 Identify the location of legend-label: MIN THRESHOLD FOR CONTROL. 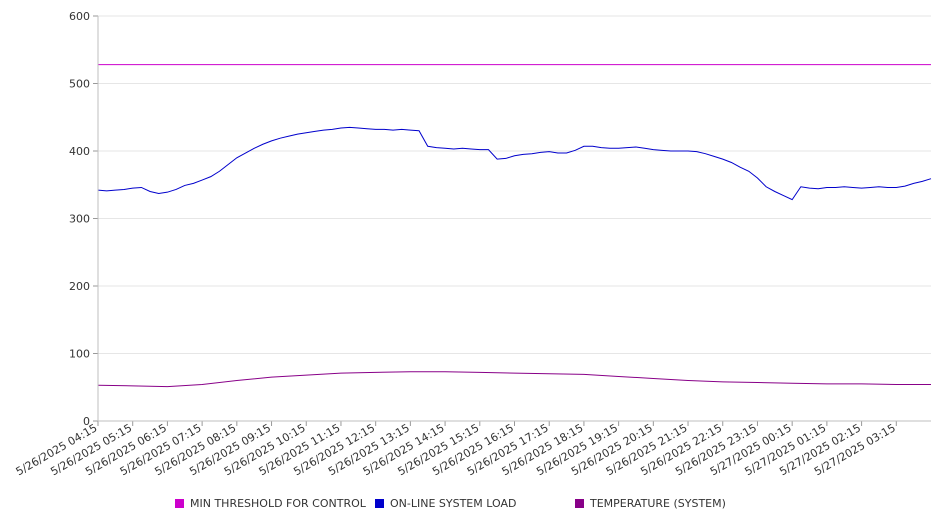
(278, 503).